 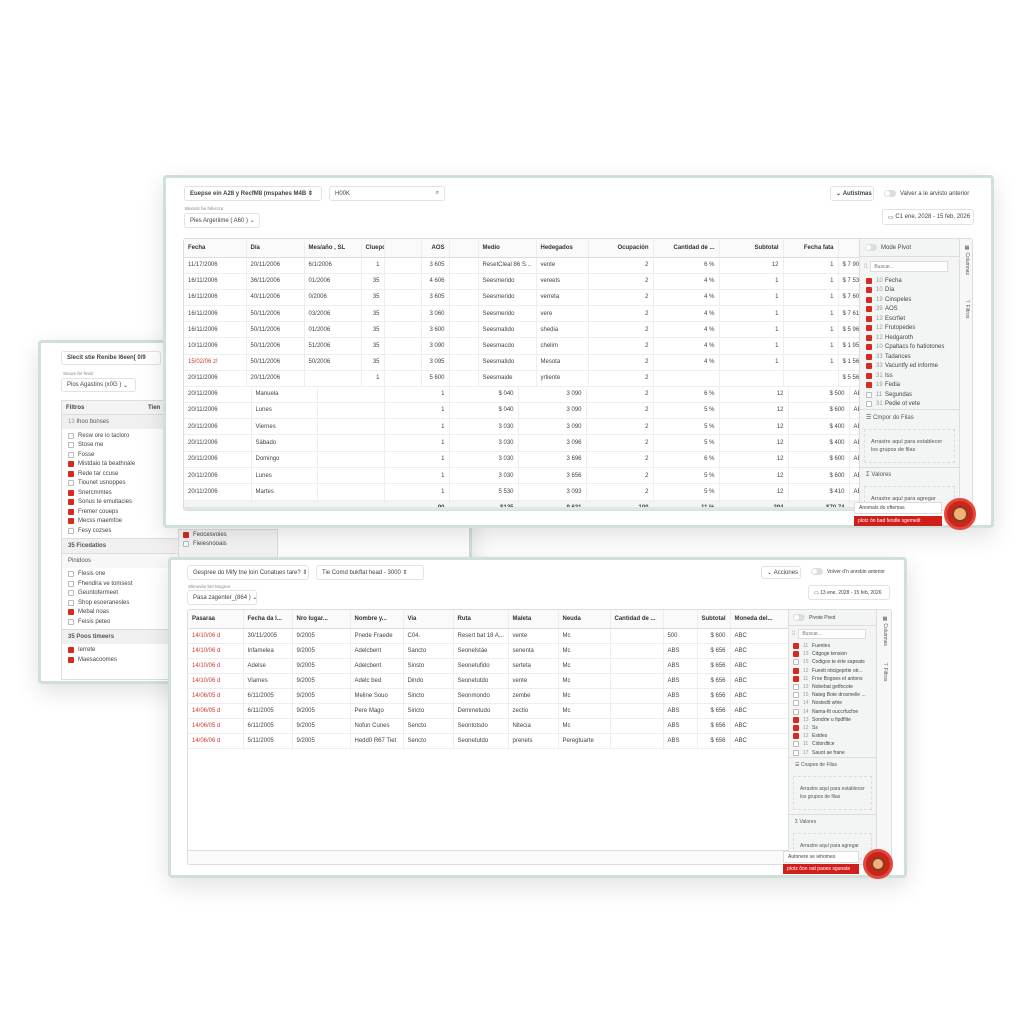 I want to click on list-item: 13 Escrfiet, so click(x=909, y=319).